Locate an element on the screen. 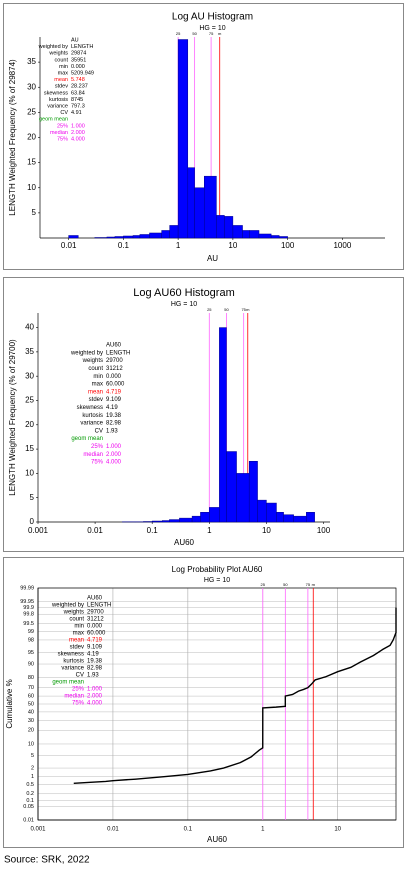 The image size is (408, 870). stats-label: CV is located at coordinates (80, 676).